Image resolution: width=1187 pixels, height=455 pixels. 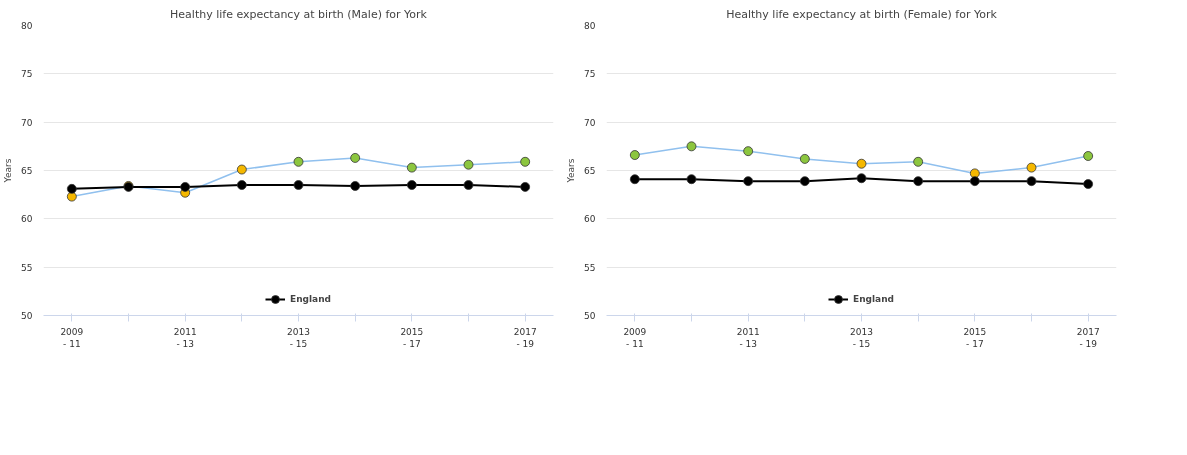 I want to click on chart-title: Healthy life expectancy at birth (Male) for York, so click(x=299, y=14).